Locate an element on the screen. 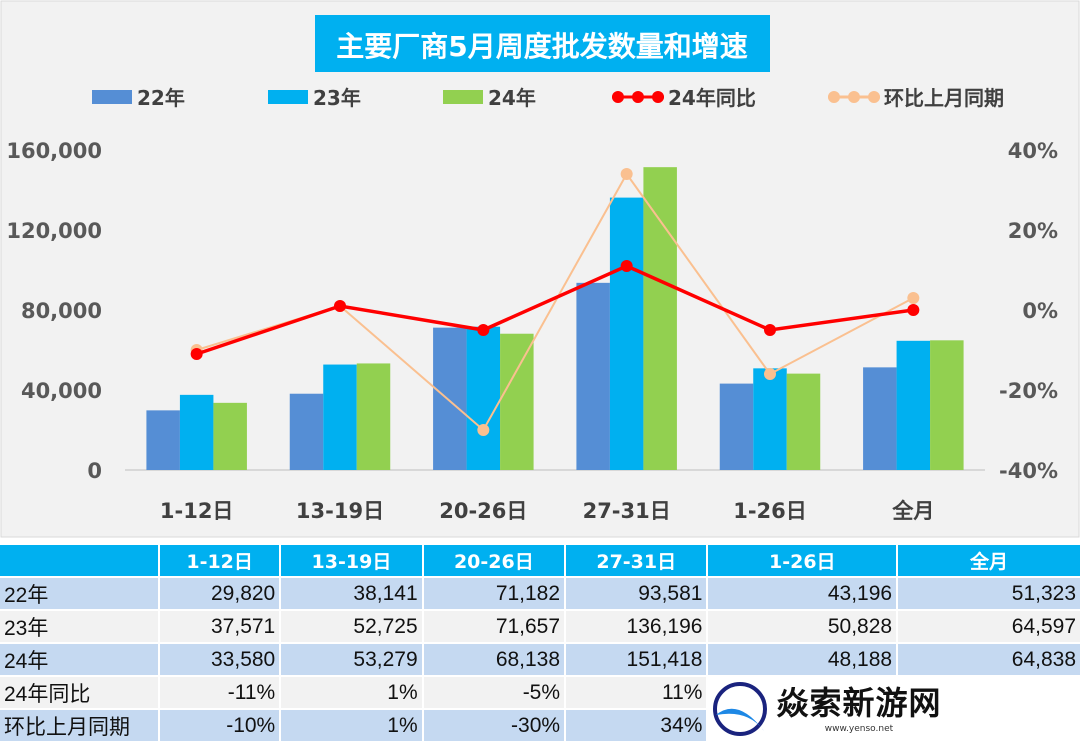  chart-title: 主要厂商5月周度批发数量和增速 is located at coordinates (541, 46).